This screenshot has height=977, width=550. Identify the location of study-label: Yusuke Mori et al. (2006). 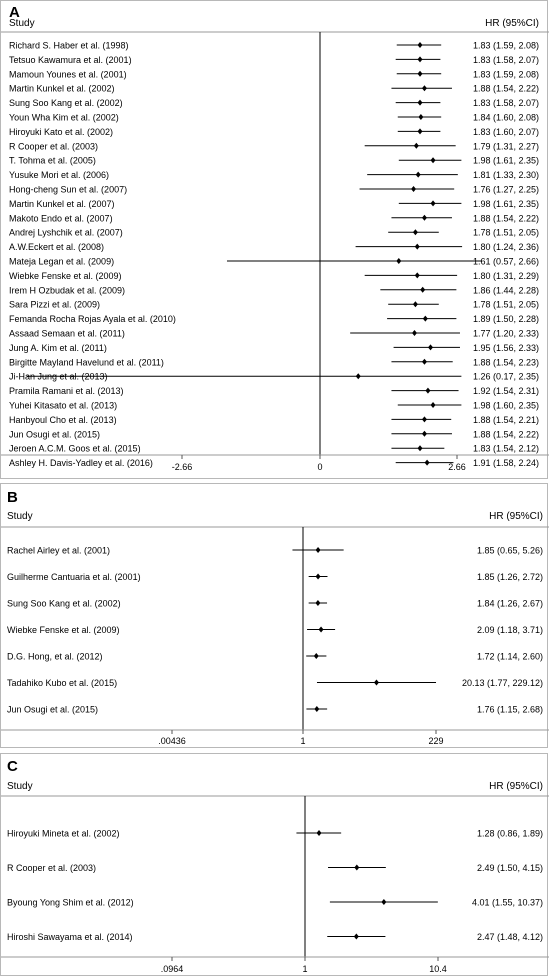
(59, 175).